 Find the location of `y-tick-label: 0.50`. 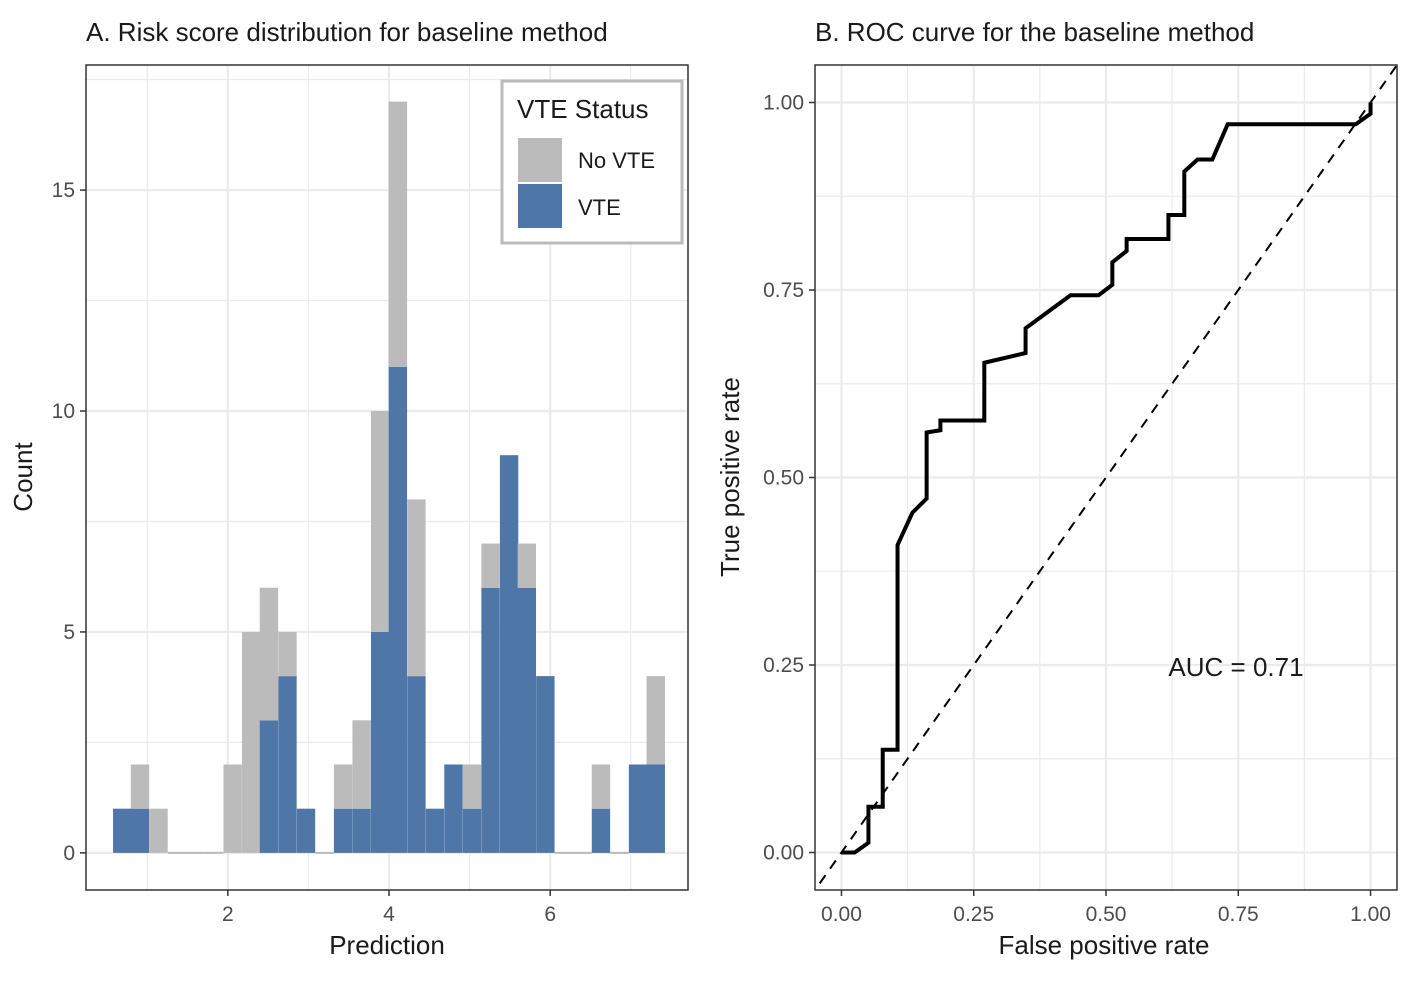

y-tick-label: 0.50 is located at coordinates (783, 478).